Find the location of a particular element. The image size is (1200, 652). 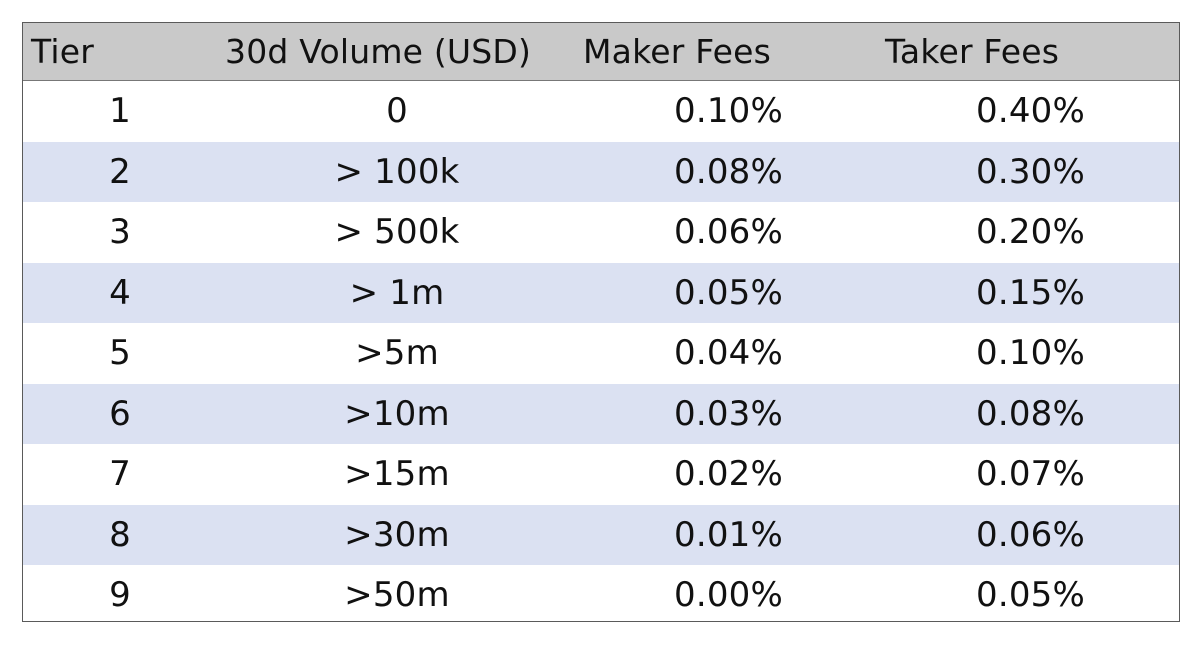

cell-taker-fee: 0.40% is located at coordinates (1030, 111).